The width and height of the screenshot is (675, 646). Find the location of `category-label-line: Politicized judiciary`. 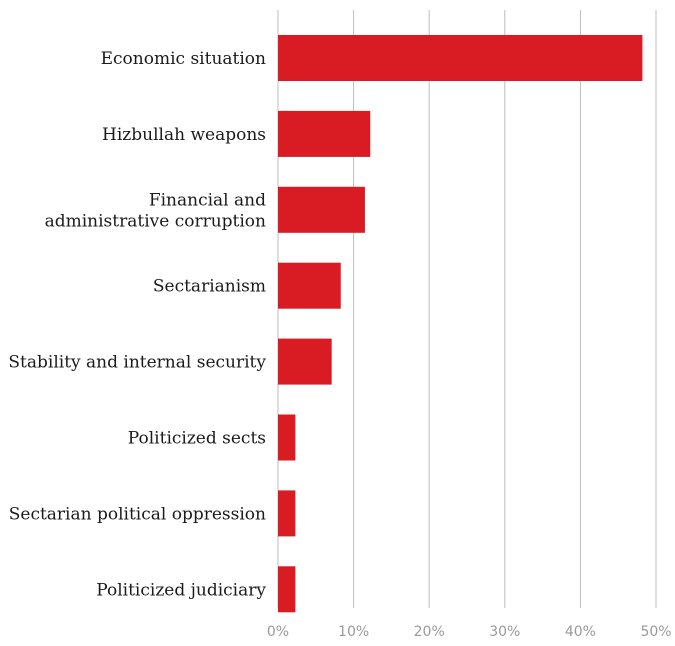

category-label-line: Politicized judiciary is located at coordinates (181, 590).